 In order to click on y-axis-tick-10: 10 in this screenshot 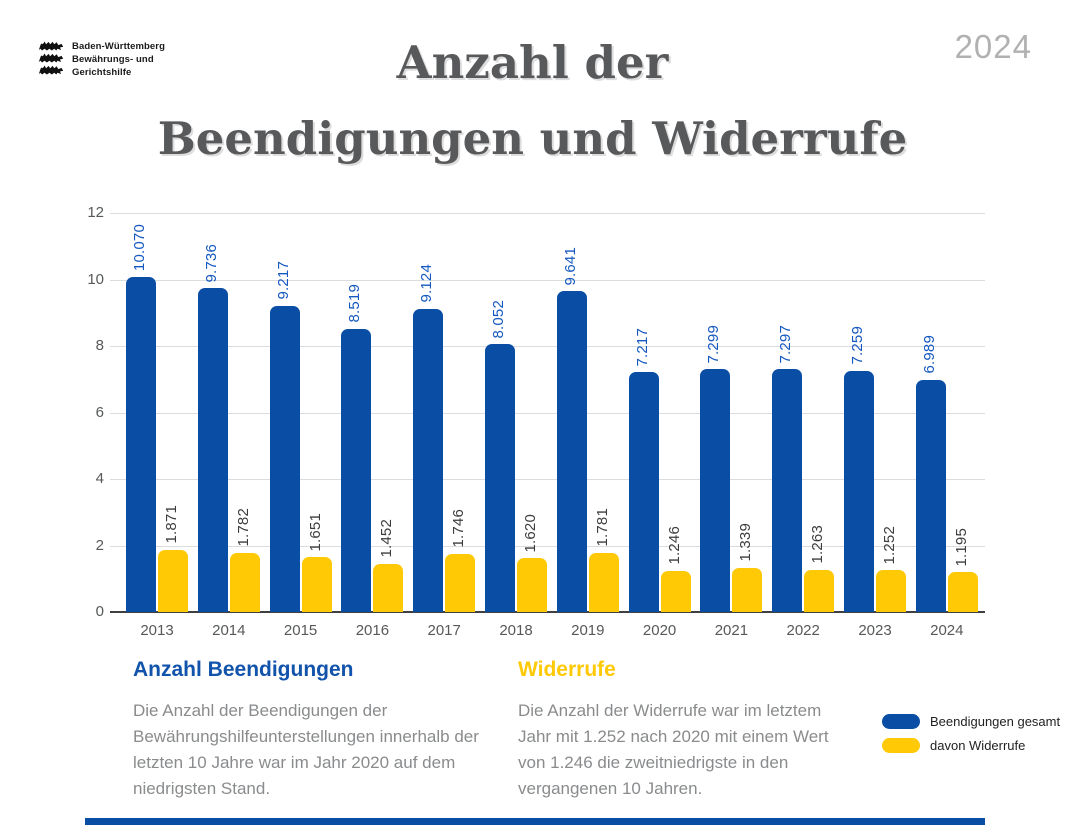, I will do `click(95, 279)`.